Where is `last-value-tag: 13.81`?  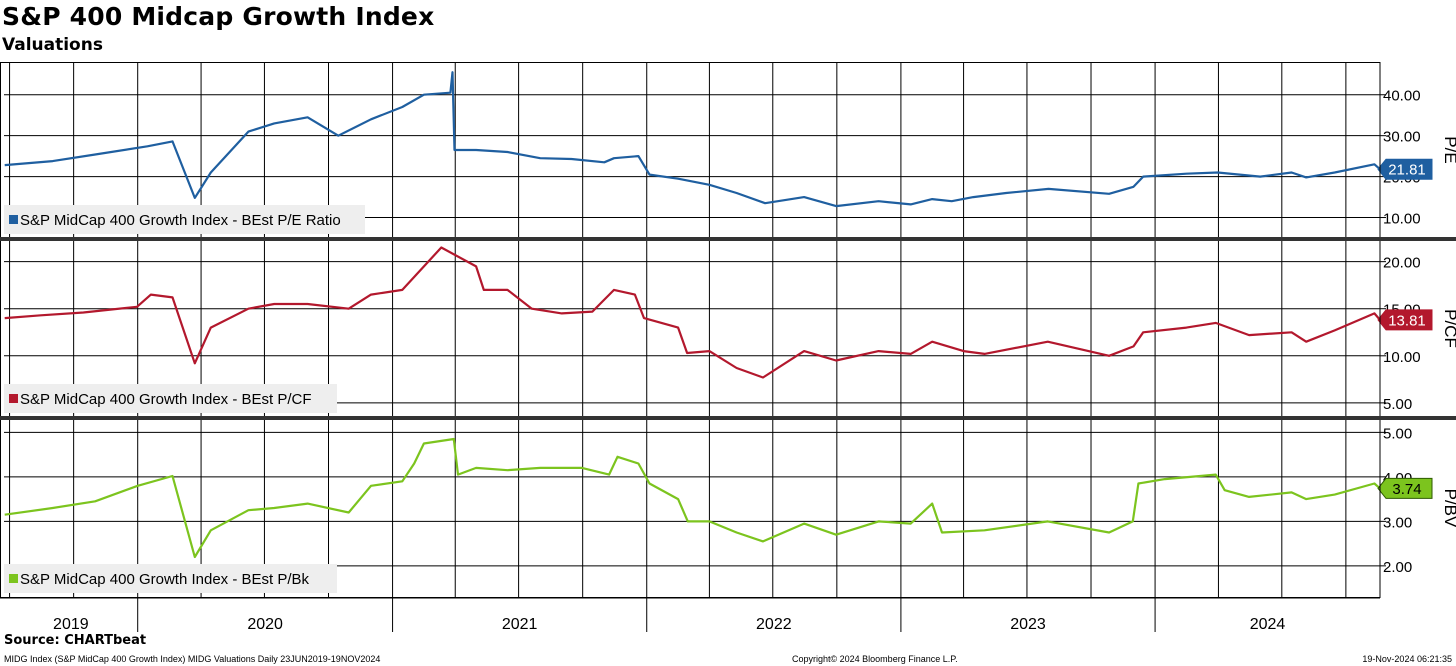 last-value-tag: 13.81 is located at coordinates (1405, 320).